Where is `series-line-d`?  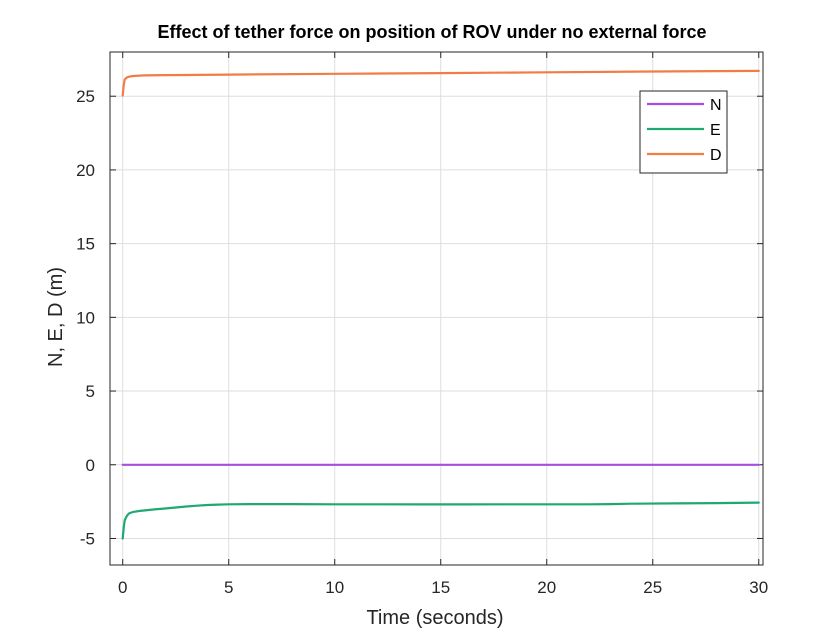 series-line-d is located at coordinates (440, 83).